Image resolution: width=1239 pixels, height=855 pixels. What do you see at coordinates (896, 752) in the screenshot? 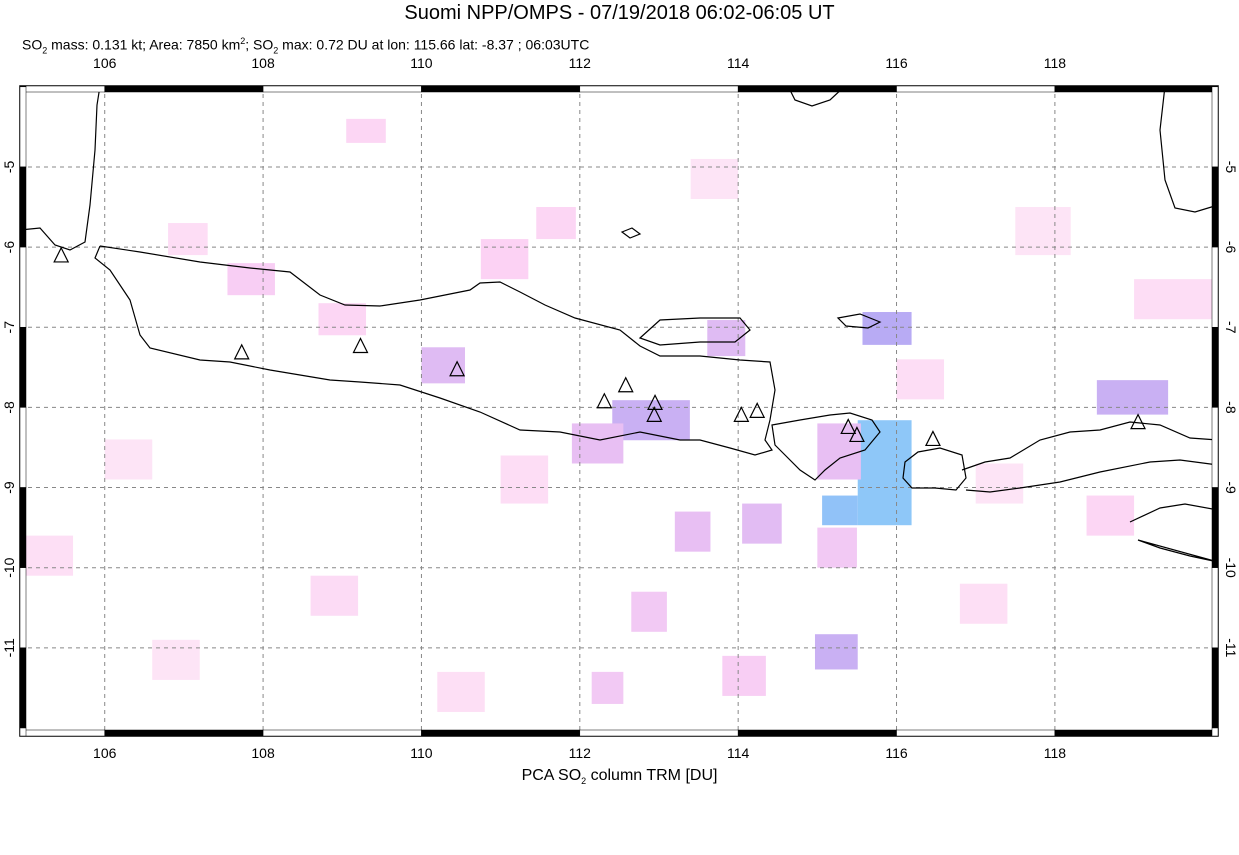
I see `lon-tick-label-bottom: 116` at bounding box center [896, 752].